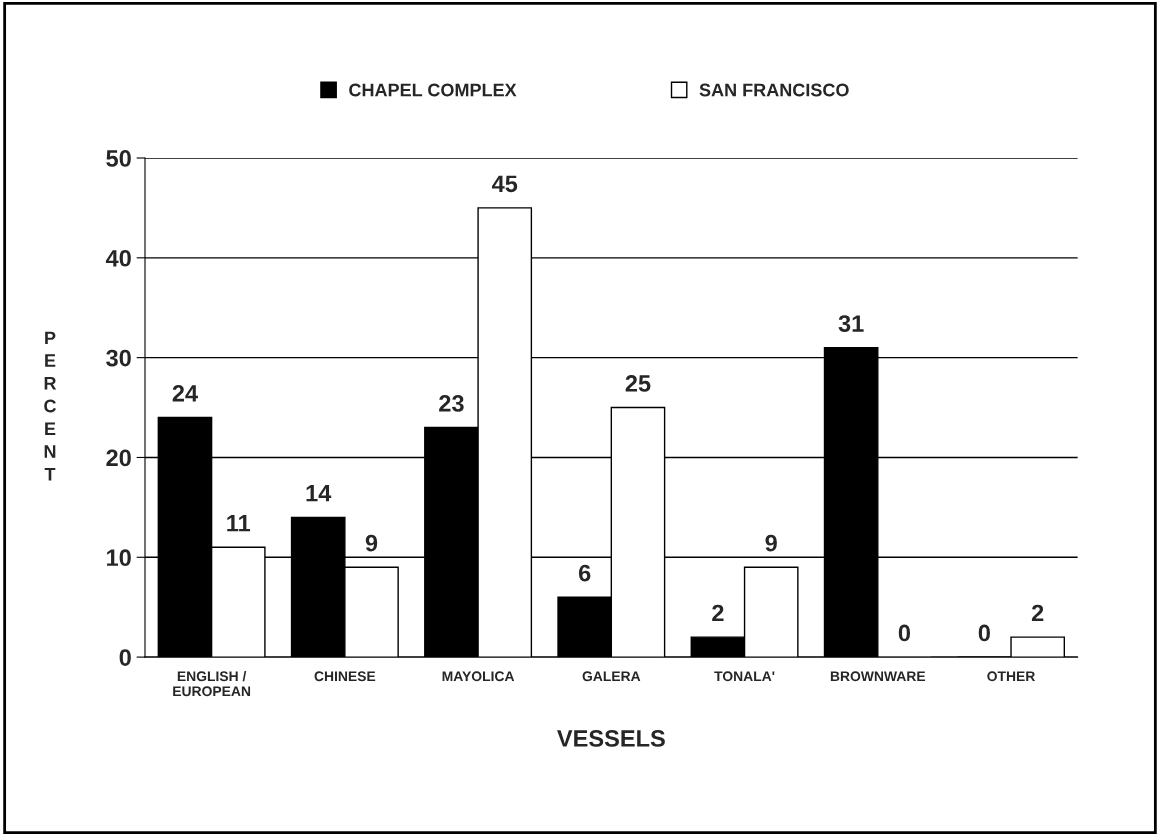 Image resolution: width=1160 pixels, height=836 pixels. I want to click on x-tick-label: ENGLISH / EUROPEAN, so click(212, 683).